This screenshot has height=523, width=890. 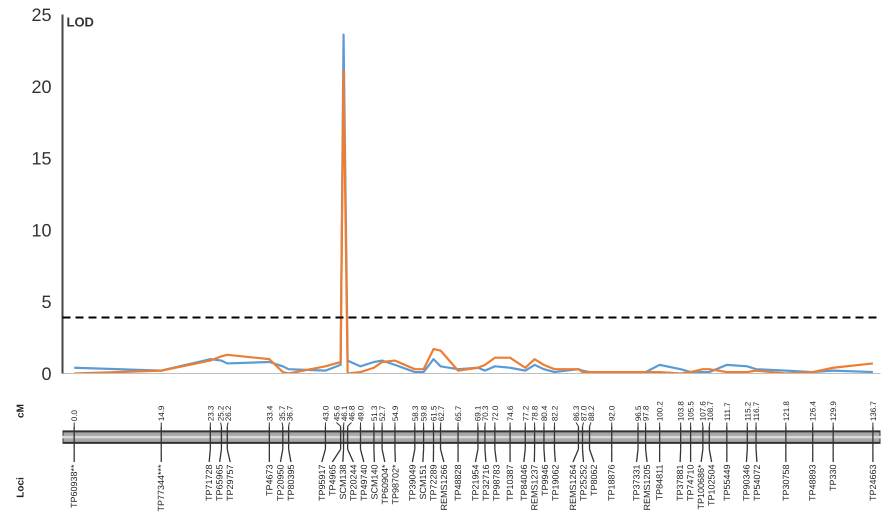 I want to click on annotation: TP29757, so click(x=230, y=483).